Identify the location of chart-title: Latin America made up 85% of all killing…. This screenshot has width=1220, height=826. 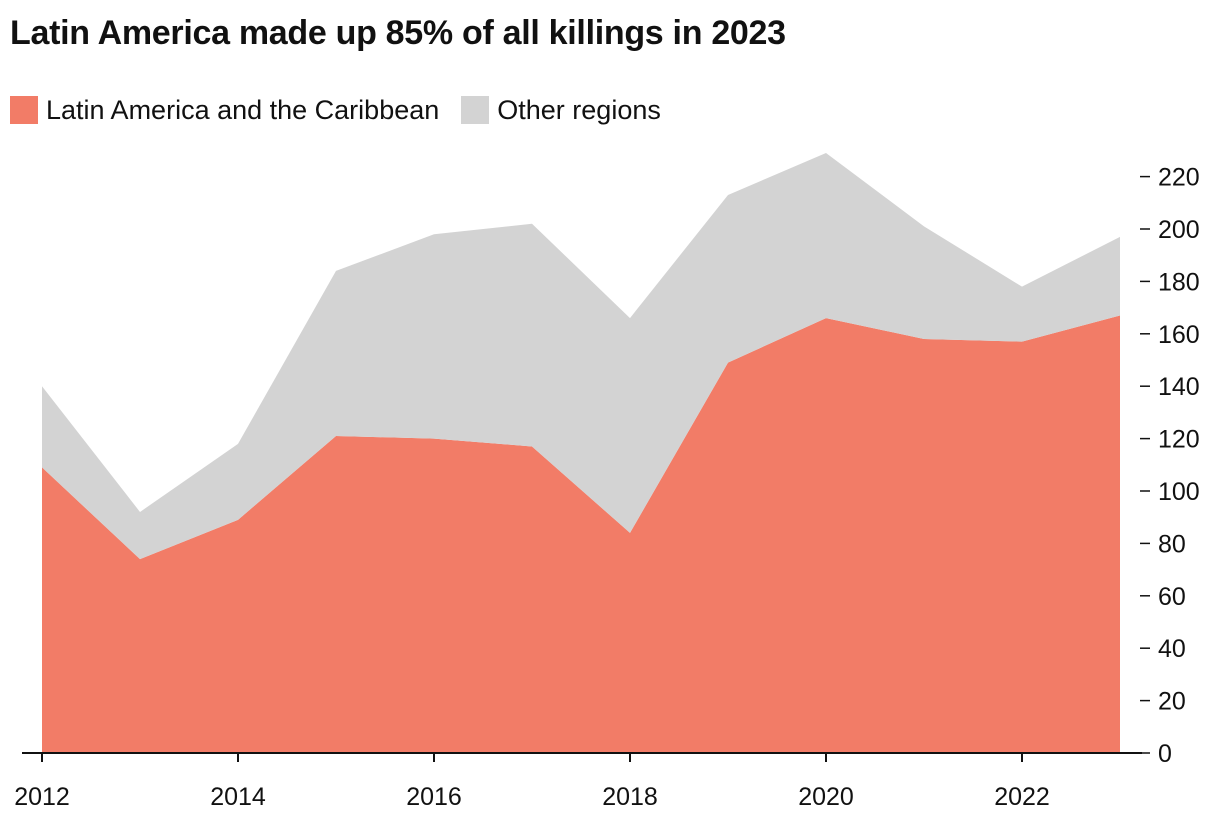
(398, 33).